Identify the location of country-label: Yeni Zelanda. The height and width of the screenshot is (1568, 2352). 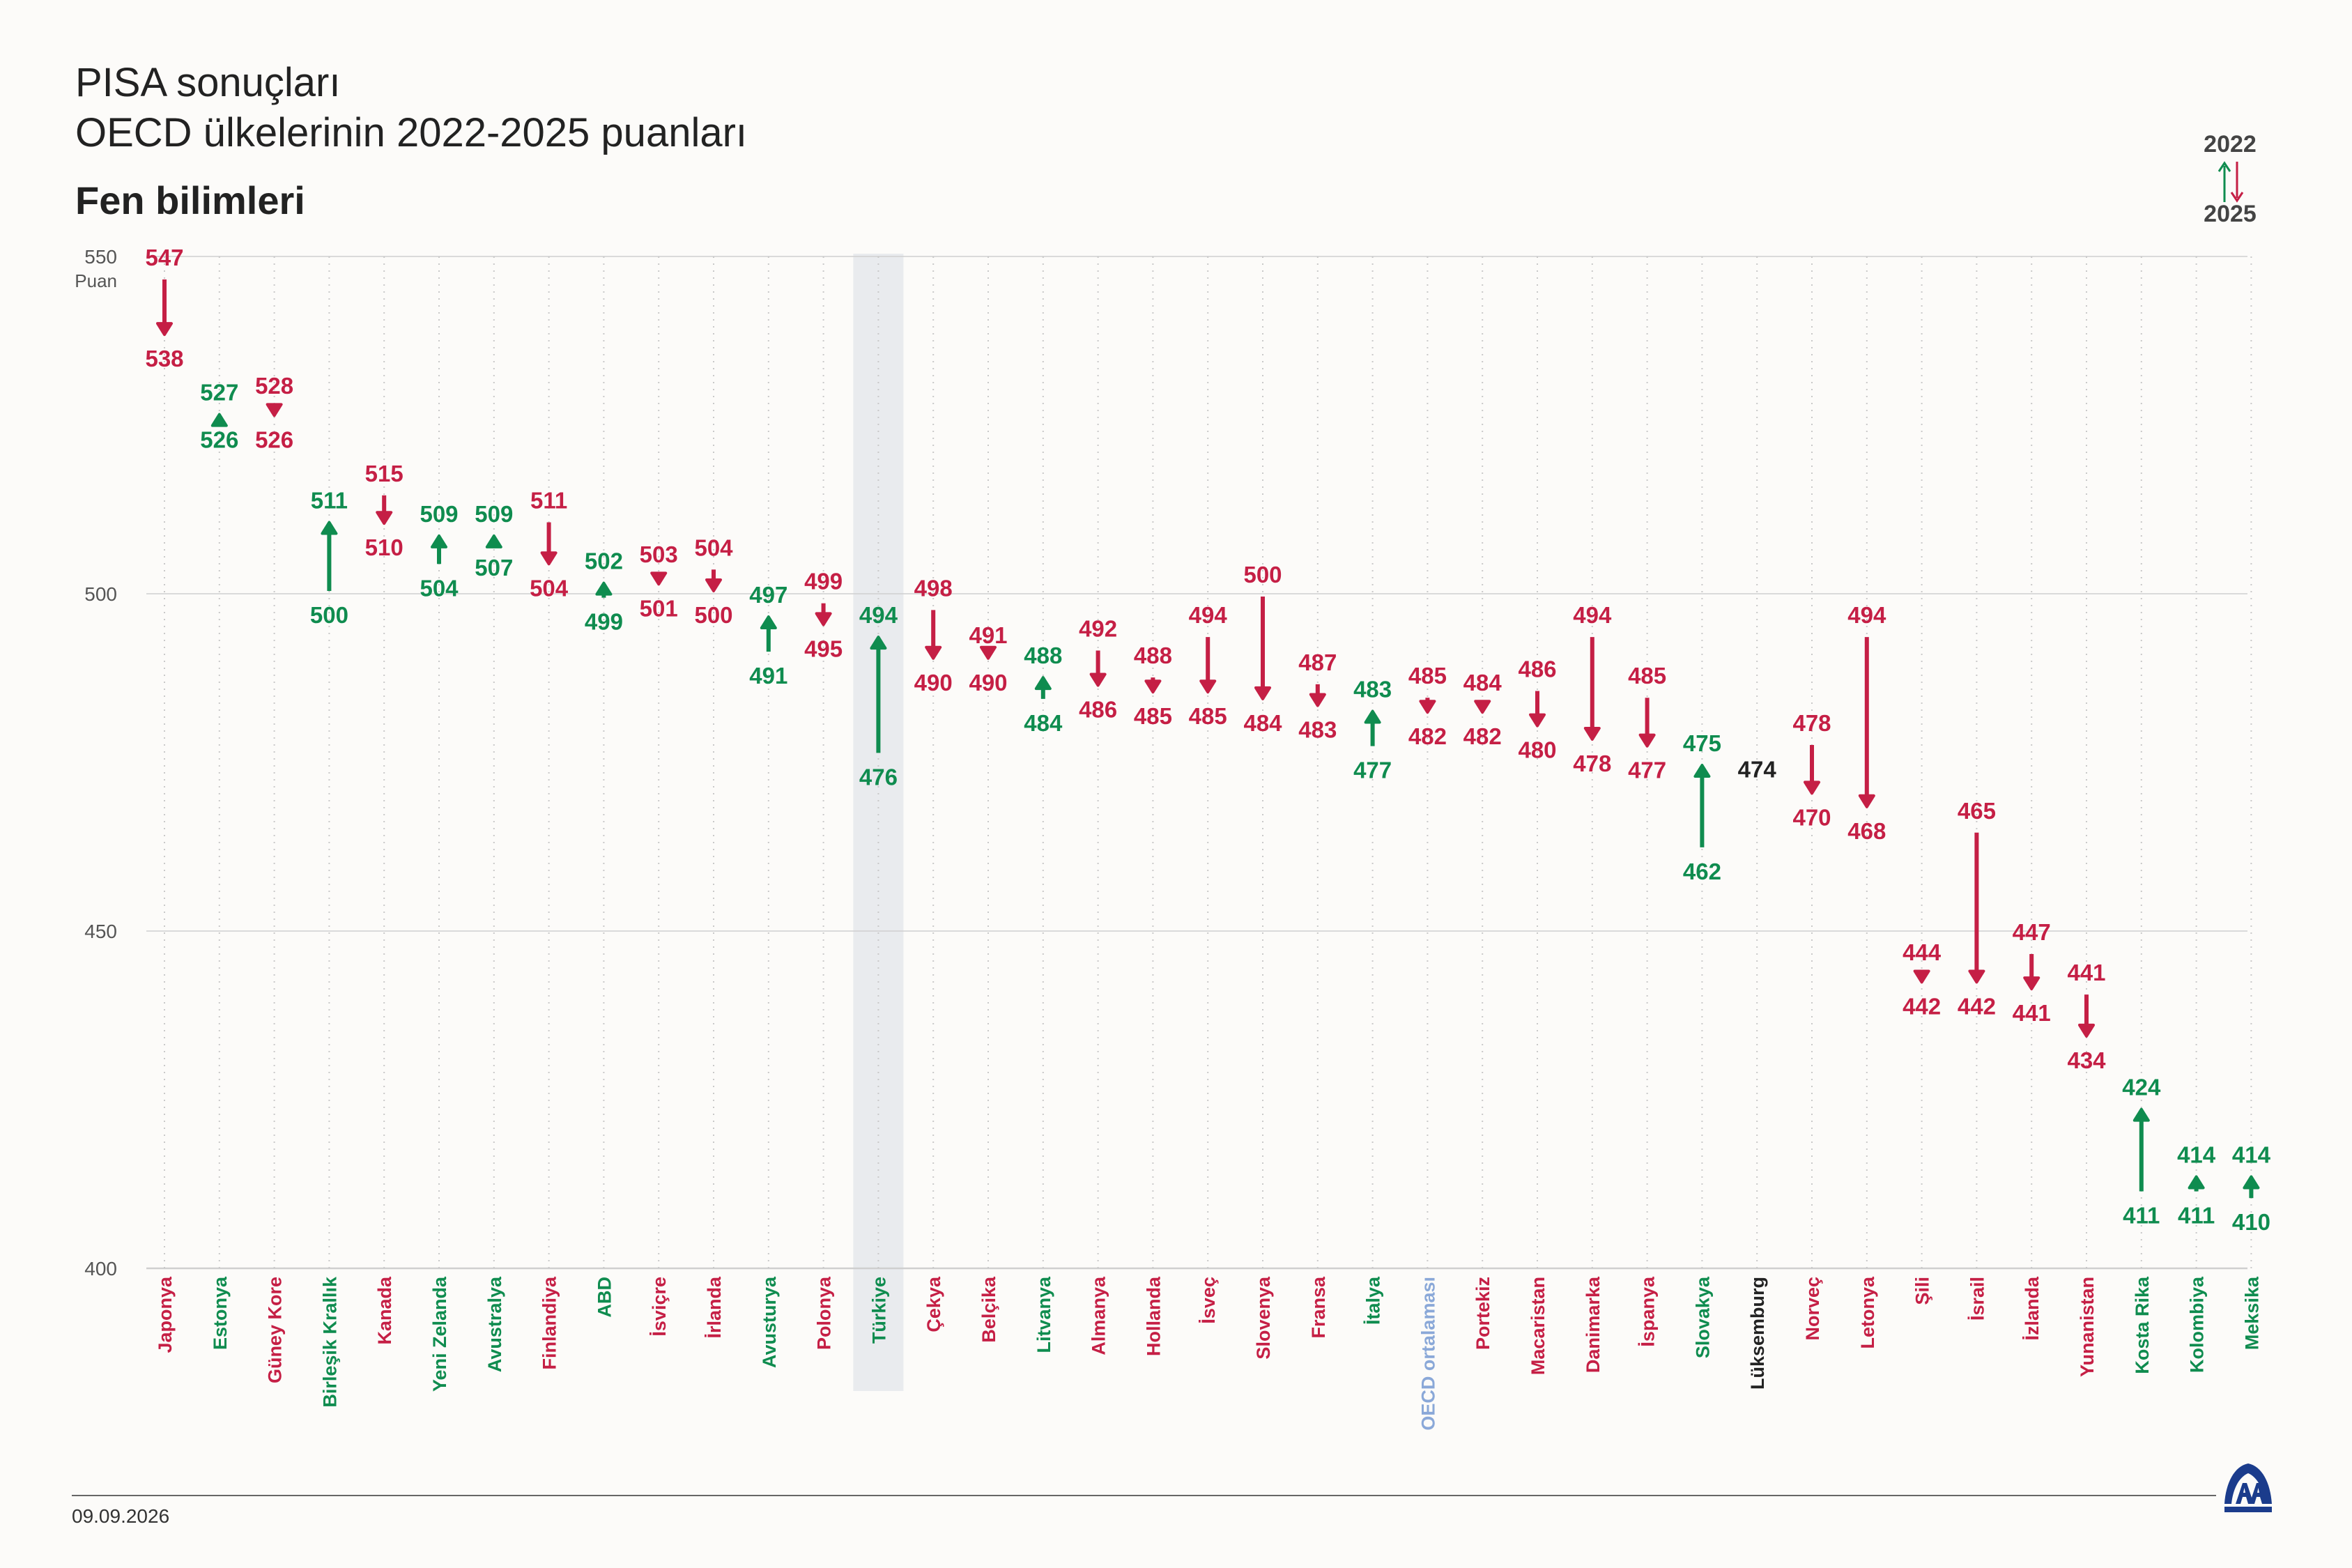
(439, 1334).